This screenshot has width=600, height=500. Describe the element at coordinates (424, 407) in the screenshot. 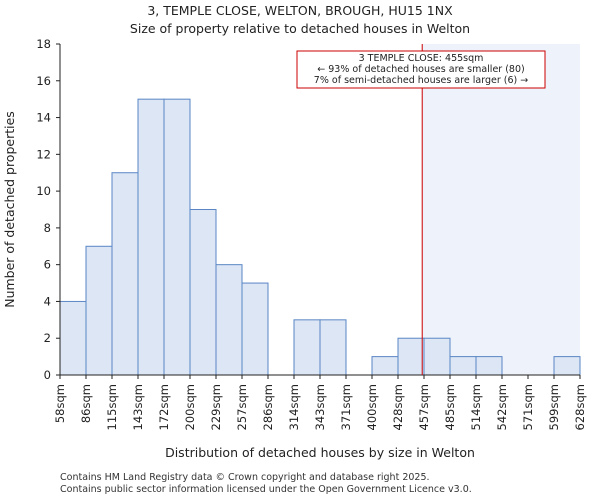

I see `x-tick-label: 457sqm` at that location.